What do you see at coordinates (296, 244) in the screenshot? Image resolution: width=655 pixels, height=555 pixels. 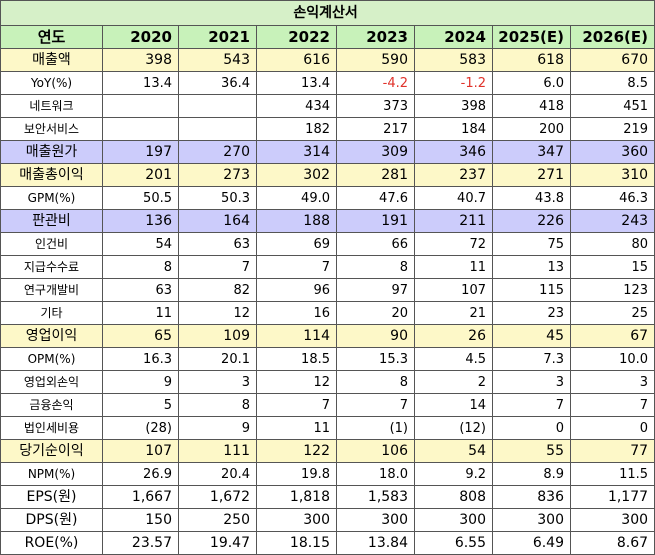 I see `table-cell: 69` at bounding box center [296, 244].